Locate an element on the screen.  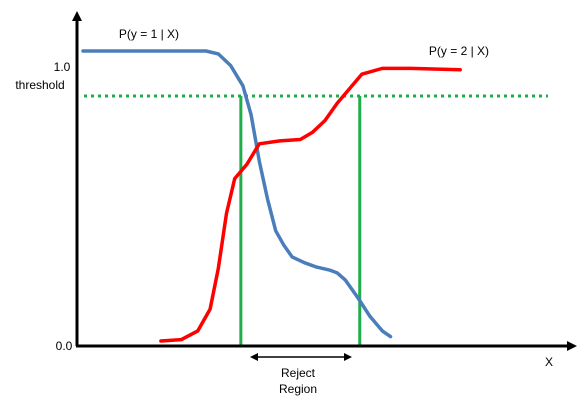
series-label-p-y2: P(y = 2 | X) is located at coordinates (459, 51).